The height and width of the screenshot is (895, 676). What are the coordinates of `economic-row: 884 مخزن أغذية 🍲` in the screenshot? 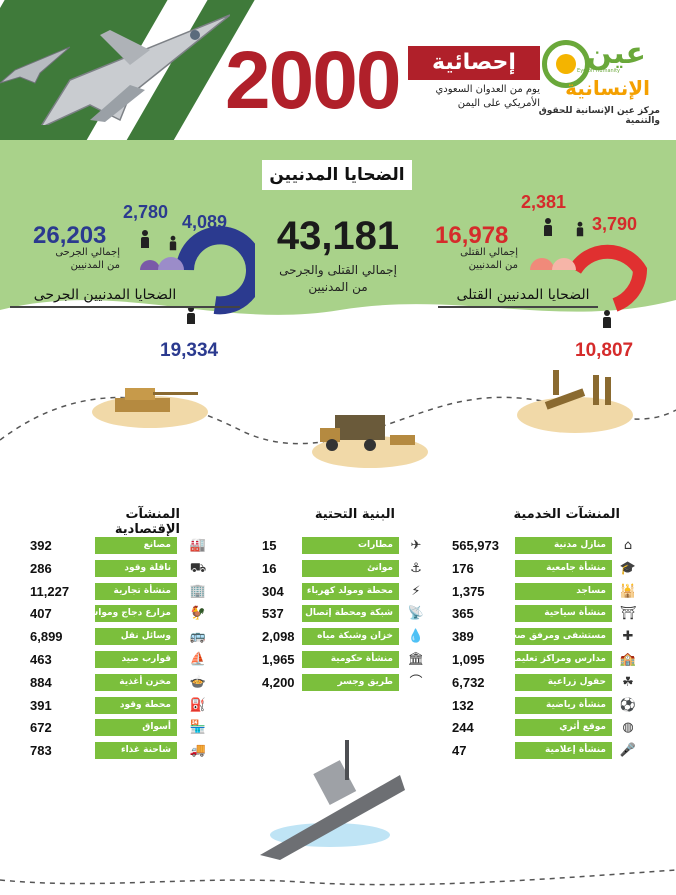 It's located at (338, 682).